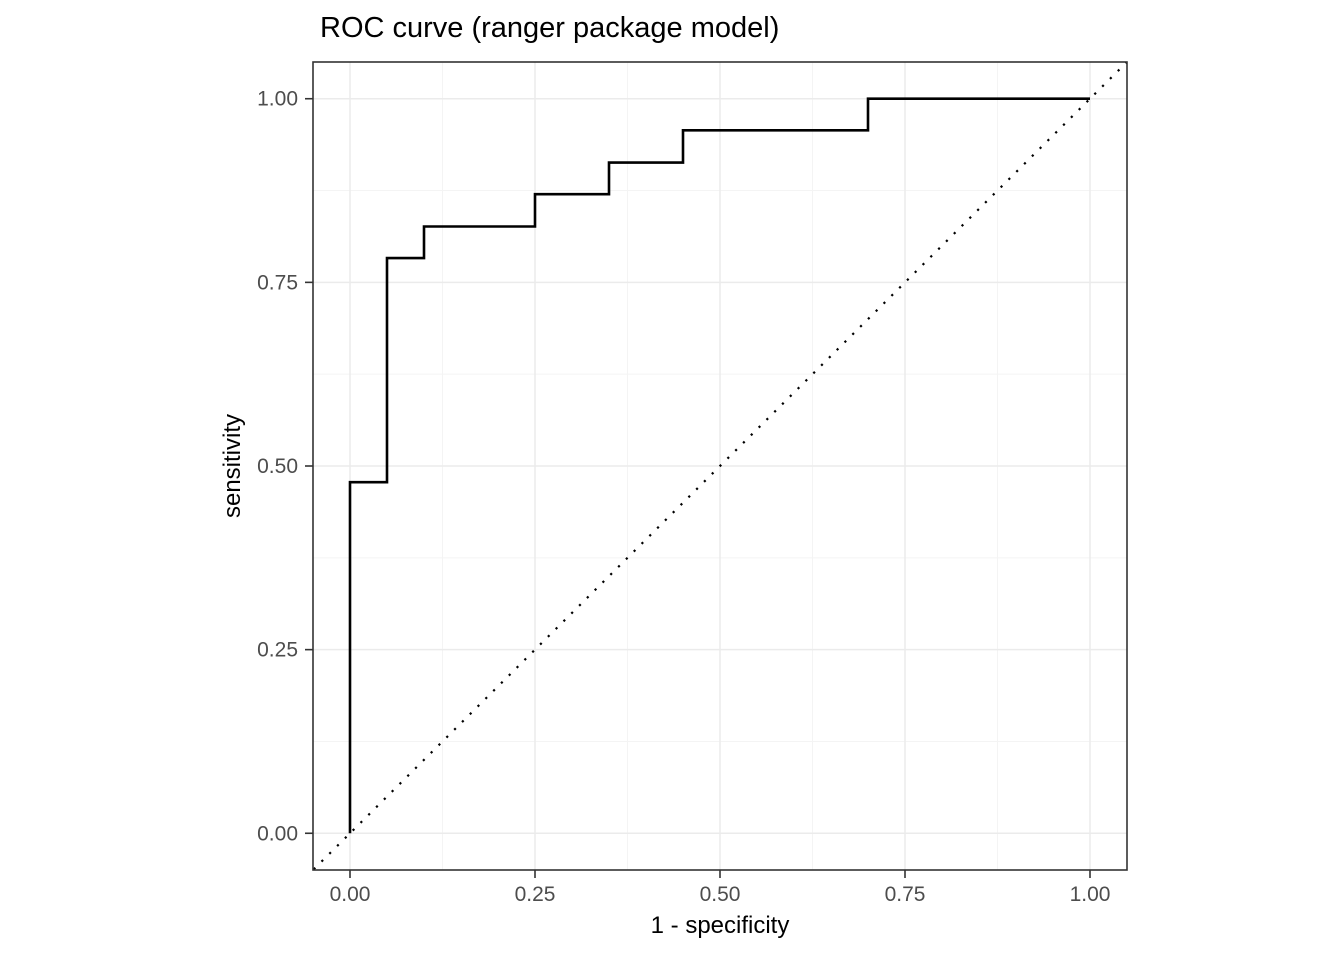 The height and width of the screenshot is (960, 1344). Describe the element at coordinates (277, 466) in the screenshot. I see `y-axis-tick-label: 0.50` at that location.